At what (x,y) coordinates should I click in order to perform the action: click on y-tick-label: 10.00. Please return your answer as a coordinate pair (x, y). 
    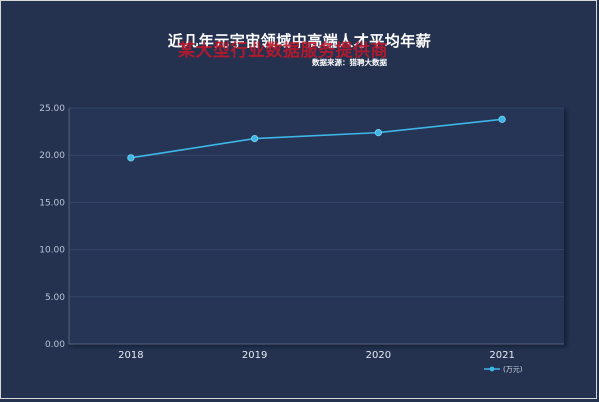
    Looking at the image, I should click on (52, 251).